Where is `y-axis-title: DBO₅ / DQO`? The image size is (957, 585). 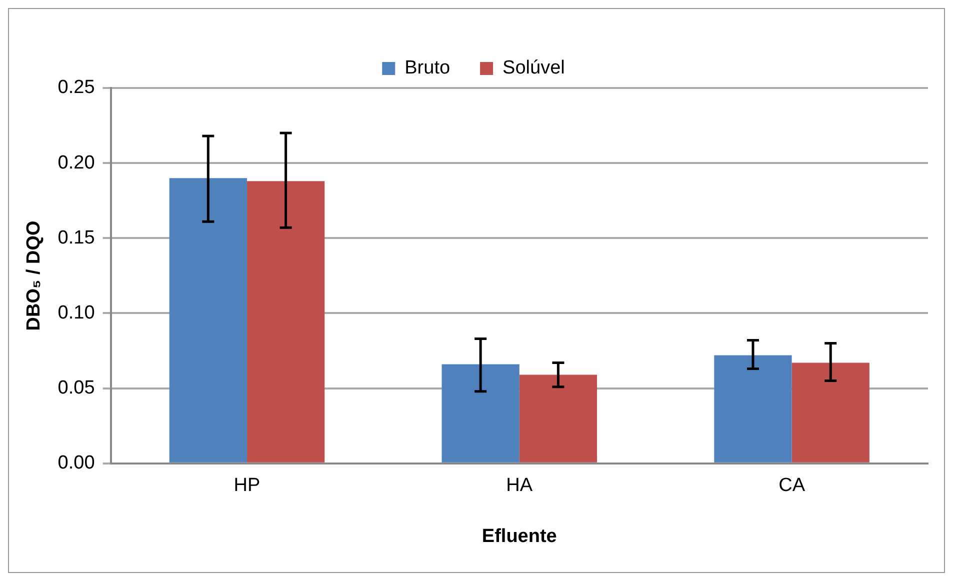
y-axis-title: DBO₅ / DQO is located at coordinates (34, 275).